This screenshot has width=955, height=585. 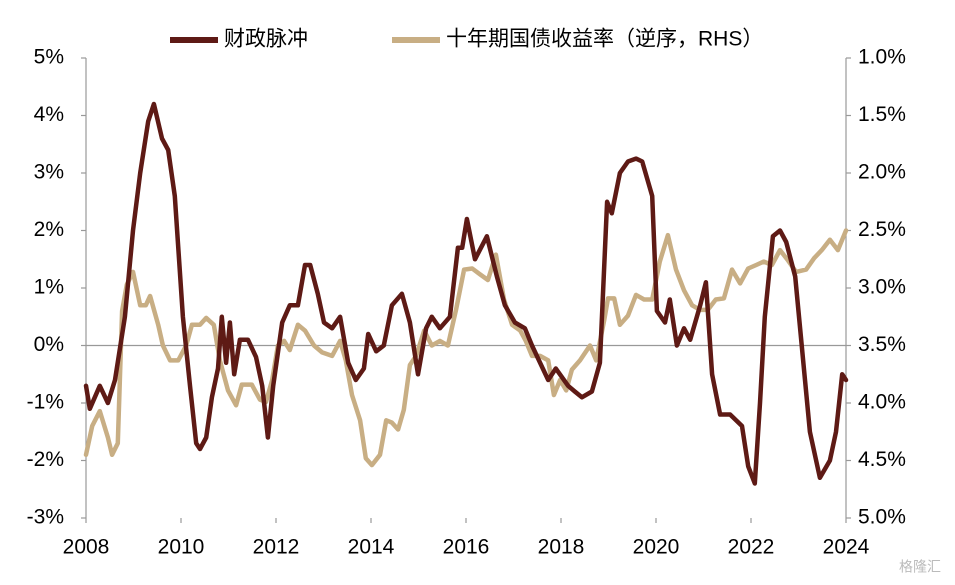 What do you see at coordinates (466, 547) in the screenshot?
I see `x-tick-label: 2016` at bounding box center [466, 547].